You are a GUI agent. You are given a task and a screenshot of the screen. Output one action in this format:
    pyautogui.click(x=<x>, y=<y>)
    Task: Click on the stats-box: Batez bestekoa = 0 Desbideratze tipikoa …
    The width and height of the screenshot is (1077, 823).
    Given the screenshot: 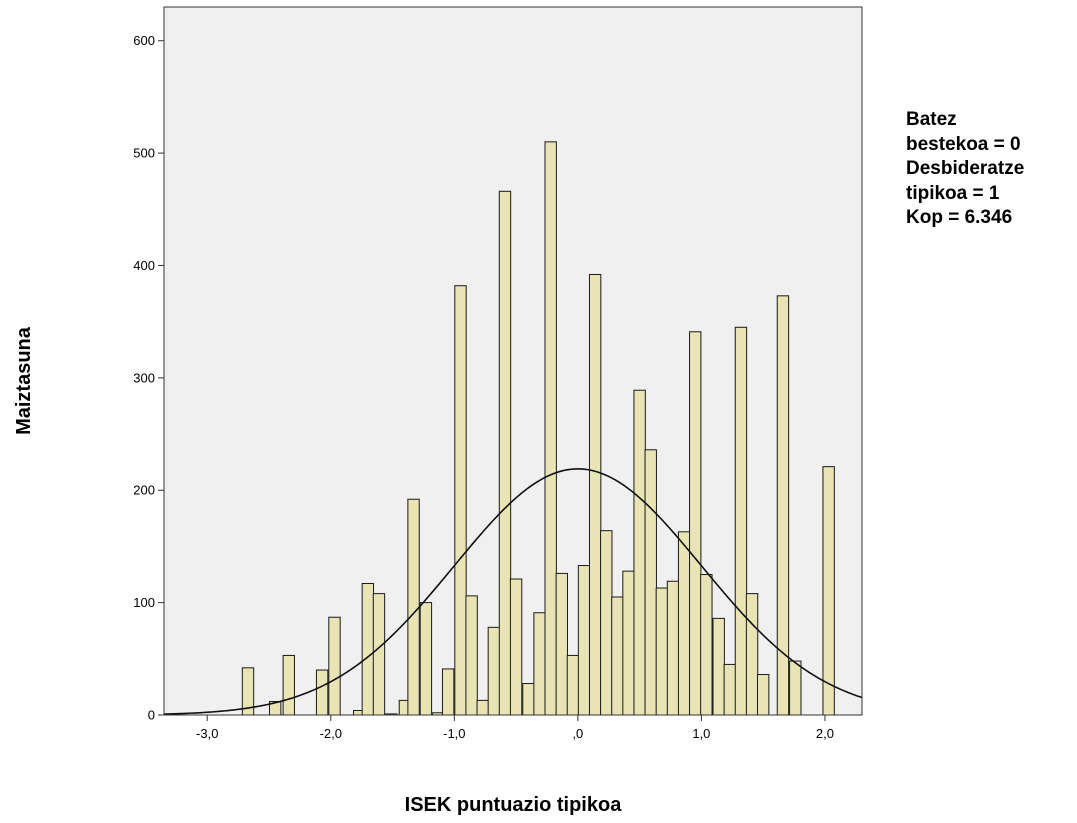 What is the action you would take?
    pyautogui.click(x=965, y=169)
    